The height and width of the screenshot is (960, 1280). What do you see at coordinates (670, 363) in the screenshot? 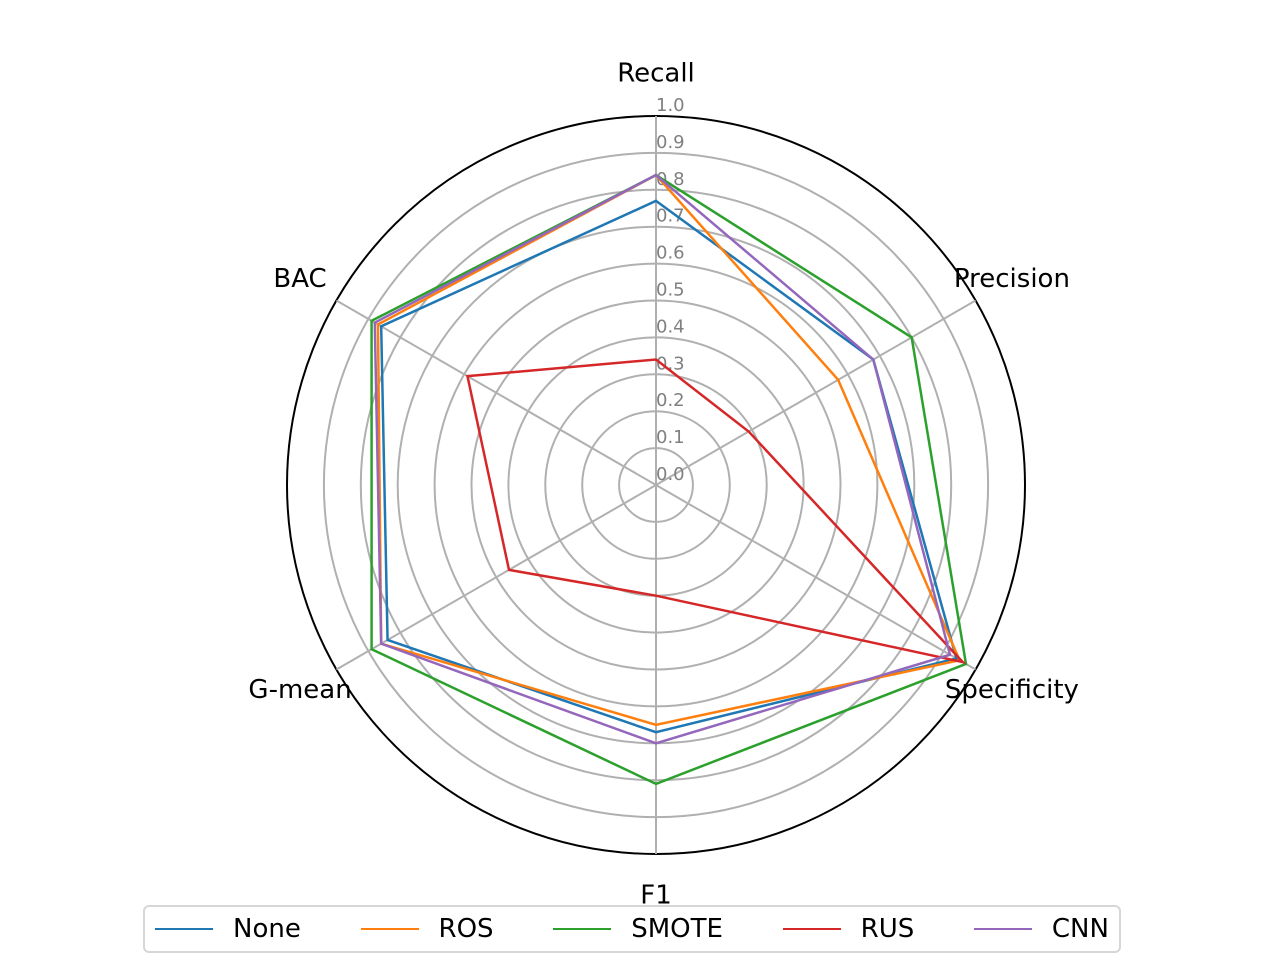
I see `tick-label: 0.3` at bounding box center [670, 363].